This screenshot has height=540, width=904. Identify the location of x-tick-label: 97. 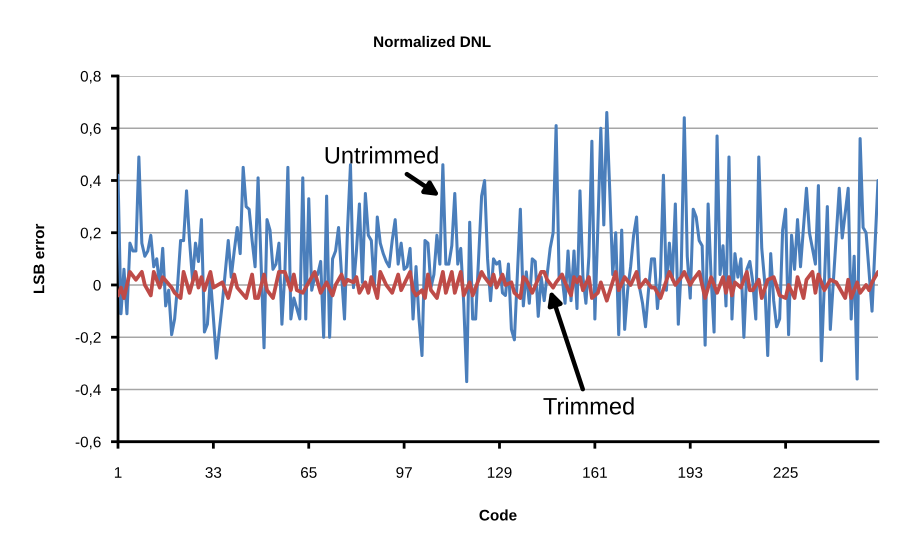
(404, 472).